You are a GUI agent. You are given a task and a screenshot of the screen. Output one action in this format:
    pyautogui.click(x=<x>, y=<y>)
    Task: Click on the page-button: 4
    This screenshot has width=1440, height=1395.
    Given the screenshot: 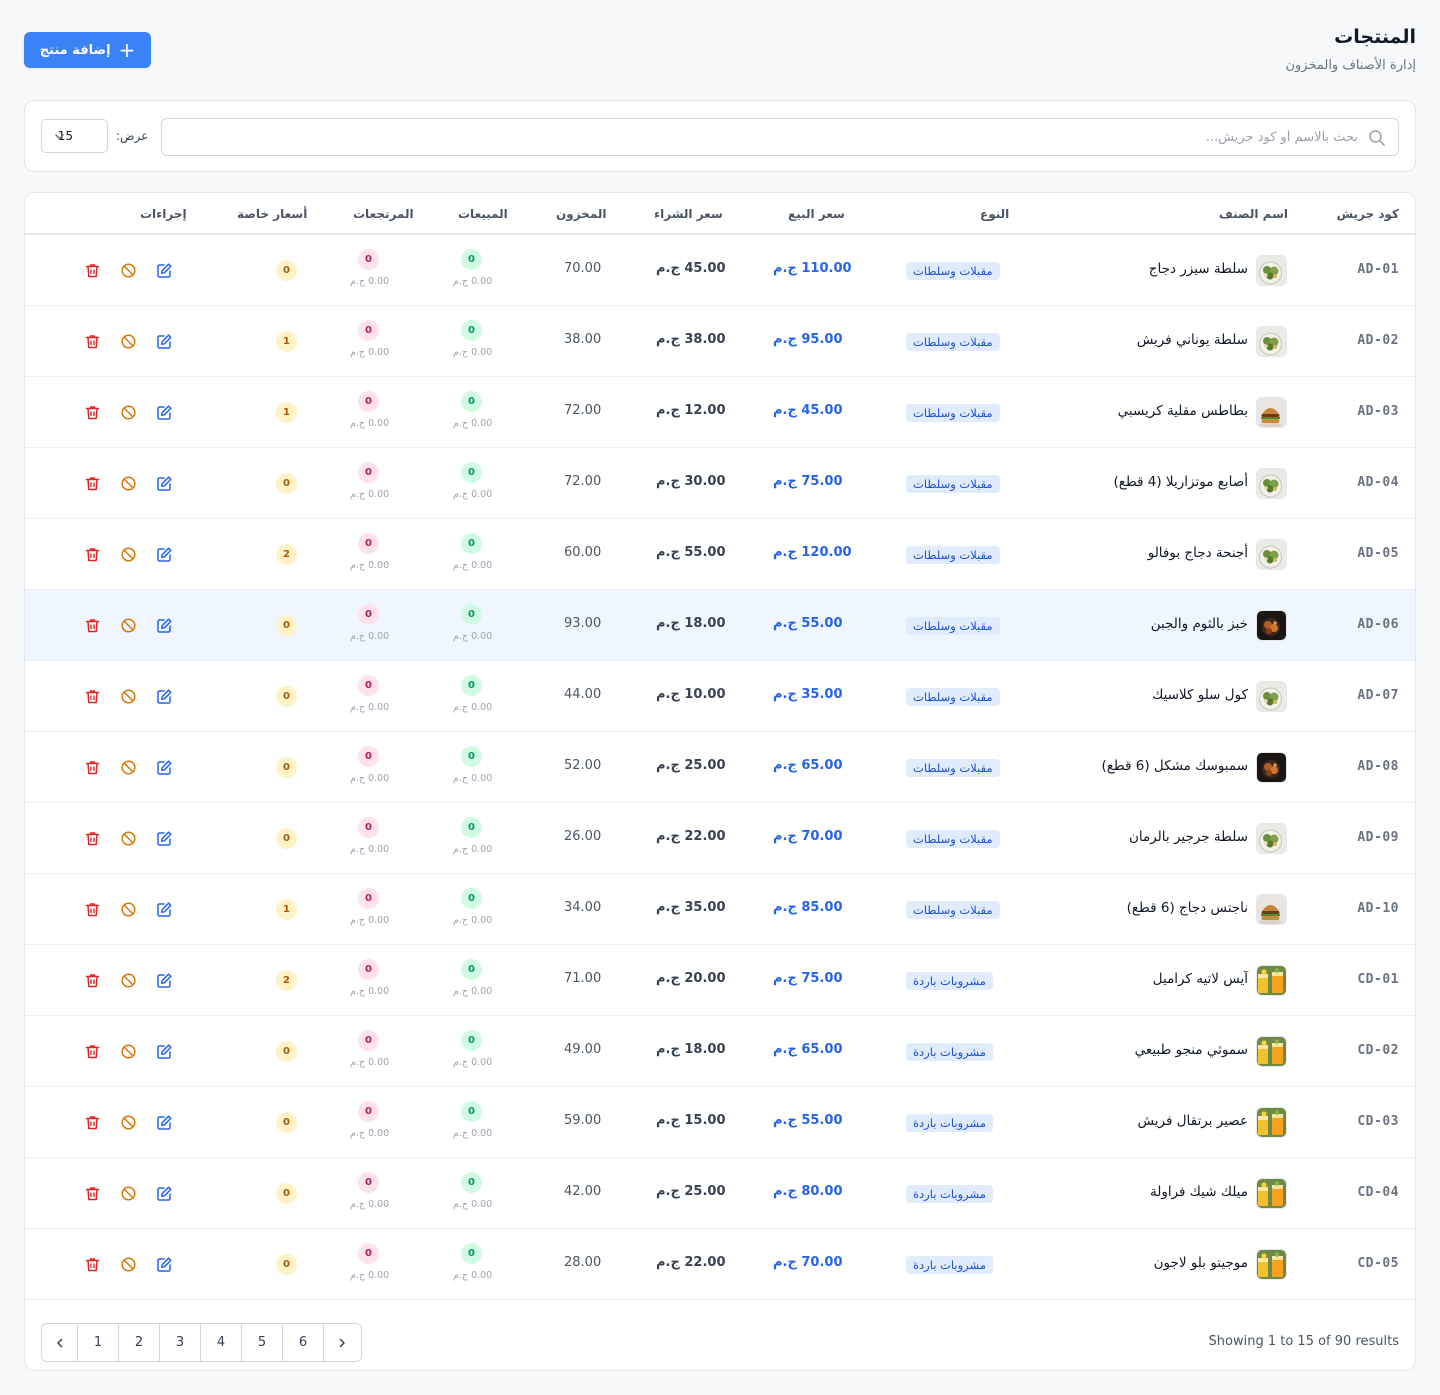 What is the action you would take?
    pyautogui.click(x=221, y=1342)
    